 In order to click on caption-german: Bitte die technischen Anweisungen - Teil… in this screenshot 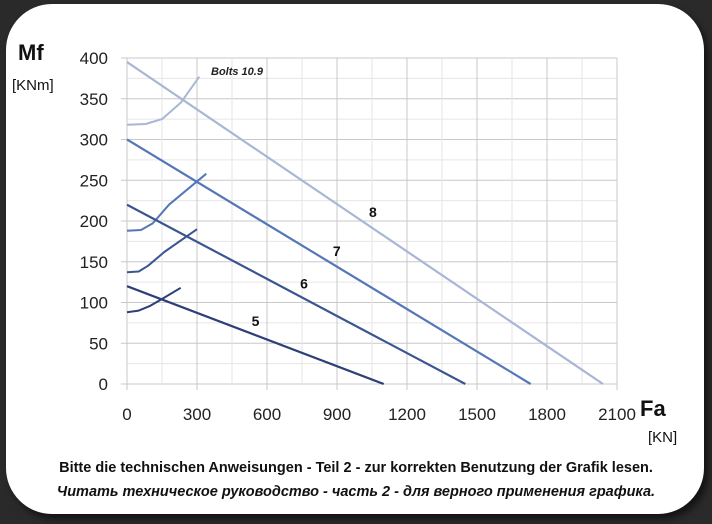, I will do `click(356, 468)`.